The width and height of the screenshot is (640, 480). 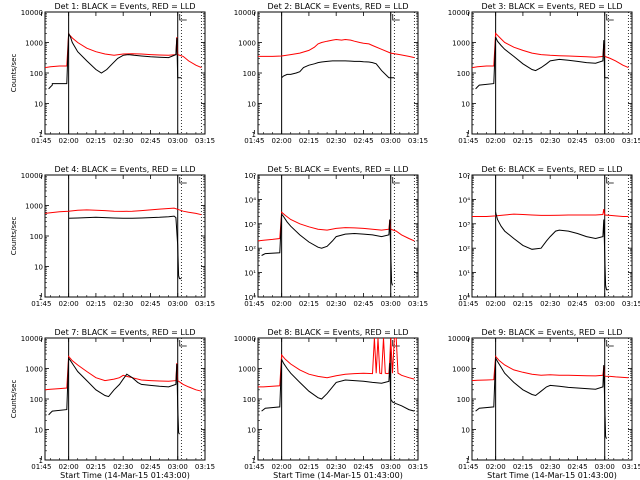 I want to click on panel-title: Det 1: BLACK = Events, RED = LLD, so click(x=125, y=6).